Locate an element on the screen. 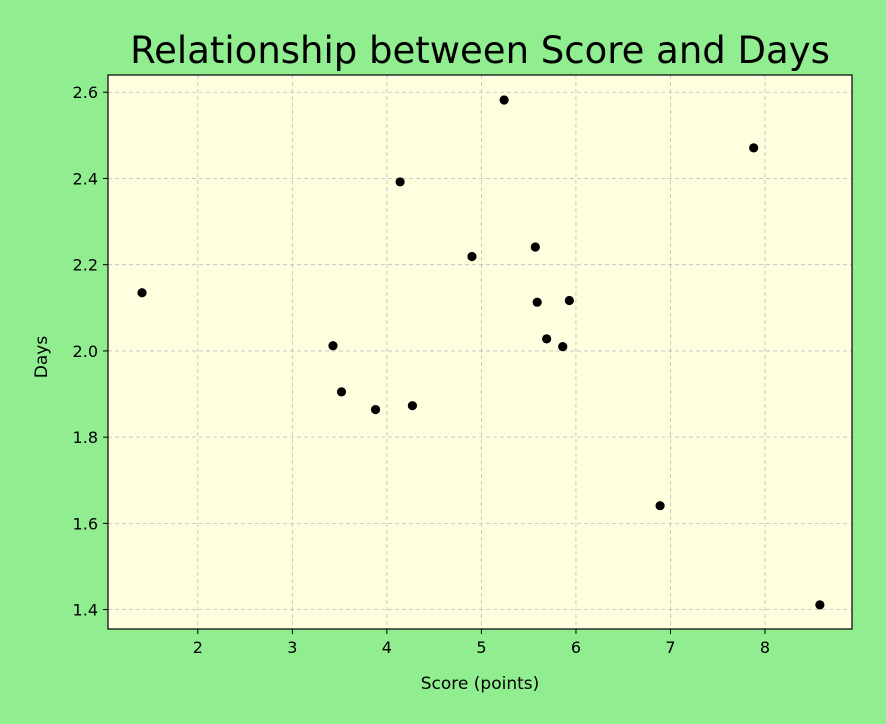 The width and height of the screenshot is (886, 724). x-tick-label: 4 is located at coordinates (387, 647).